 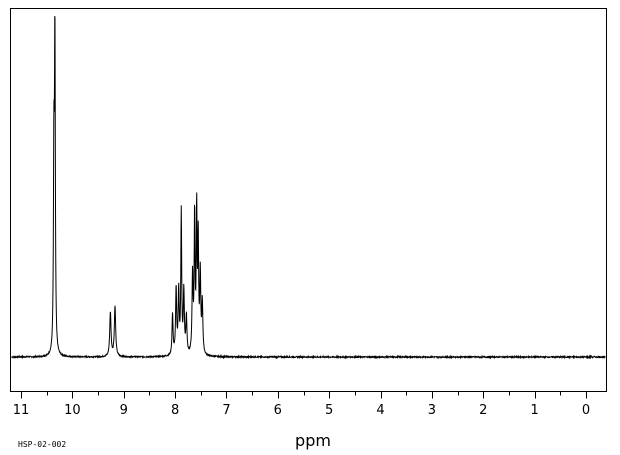 What do you see at coordinates (534, 410) in the screenshot?
I see `x-tick-label: 1` at bounding box center [534, 410].